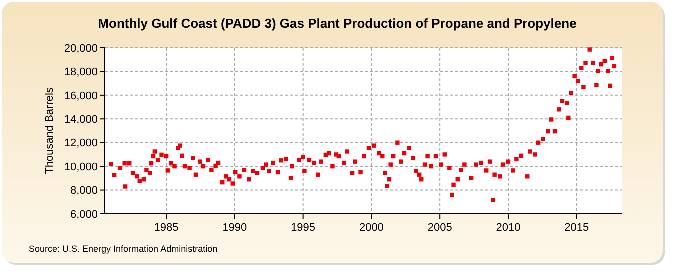 The width and height of the screenshot is (675, 275). What do you see at coordinates (81, 96) in the screenshot?
I see `y-tick-label: 16,000` at bounding box center [81, 96].